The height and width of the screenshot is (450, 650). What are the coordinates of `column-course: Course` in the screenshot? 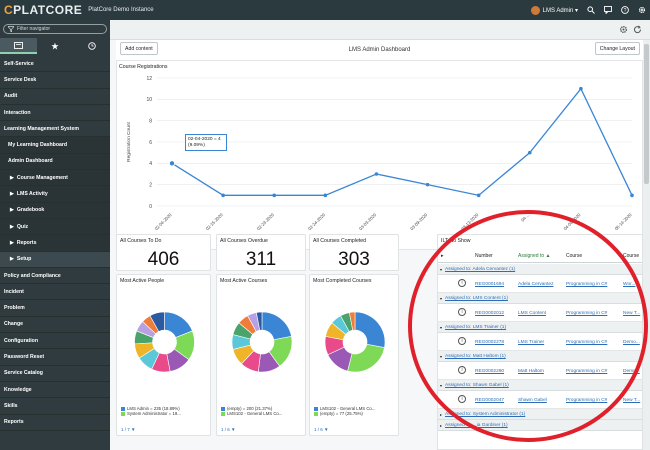 It's located at (574, 256).